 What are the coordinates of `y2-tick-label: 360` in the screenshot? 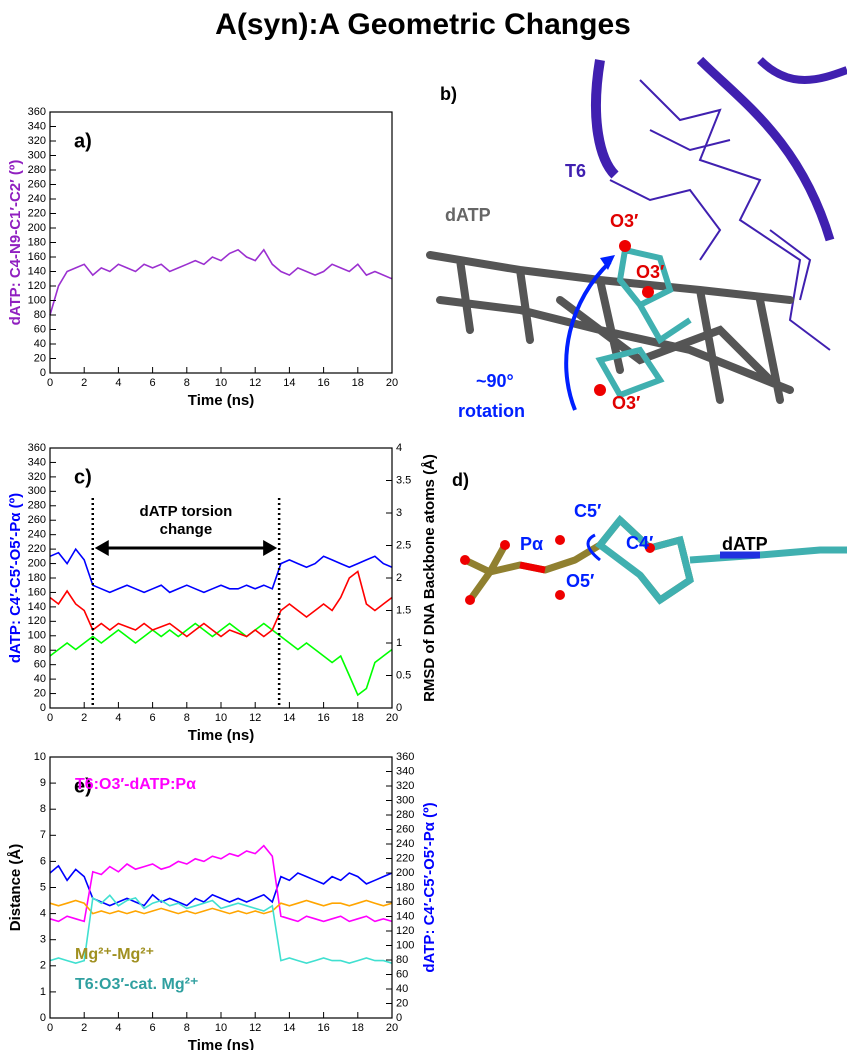 It's located at (405, 757).